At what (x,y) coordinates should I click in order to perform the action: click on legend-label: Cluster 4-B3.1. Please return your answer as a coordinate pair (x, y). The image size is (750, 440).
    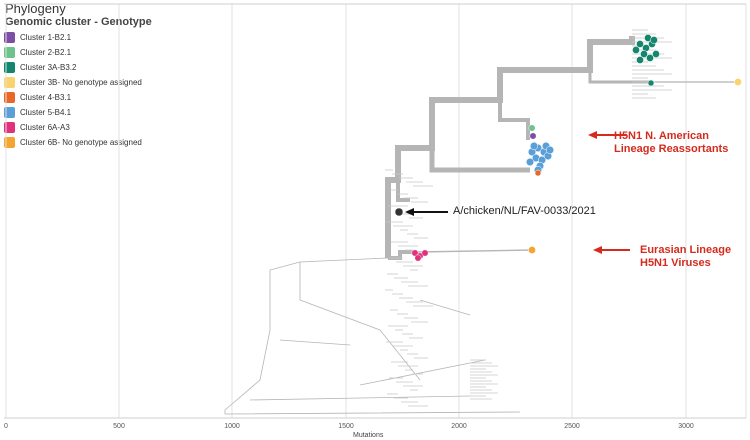
    Looking at the image, I should click on (46, 97).